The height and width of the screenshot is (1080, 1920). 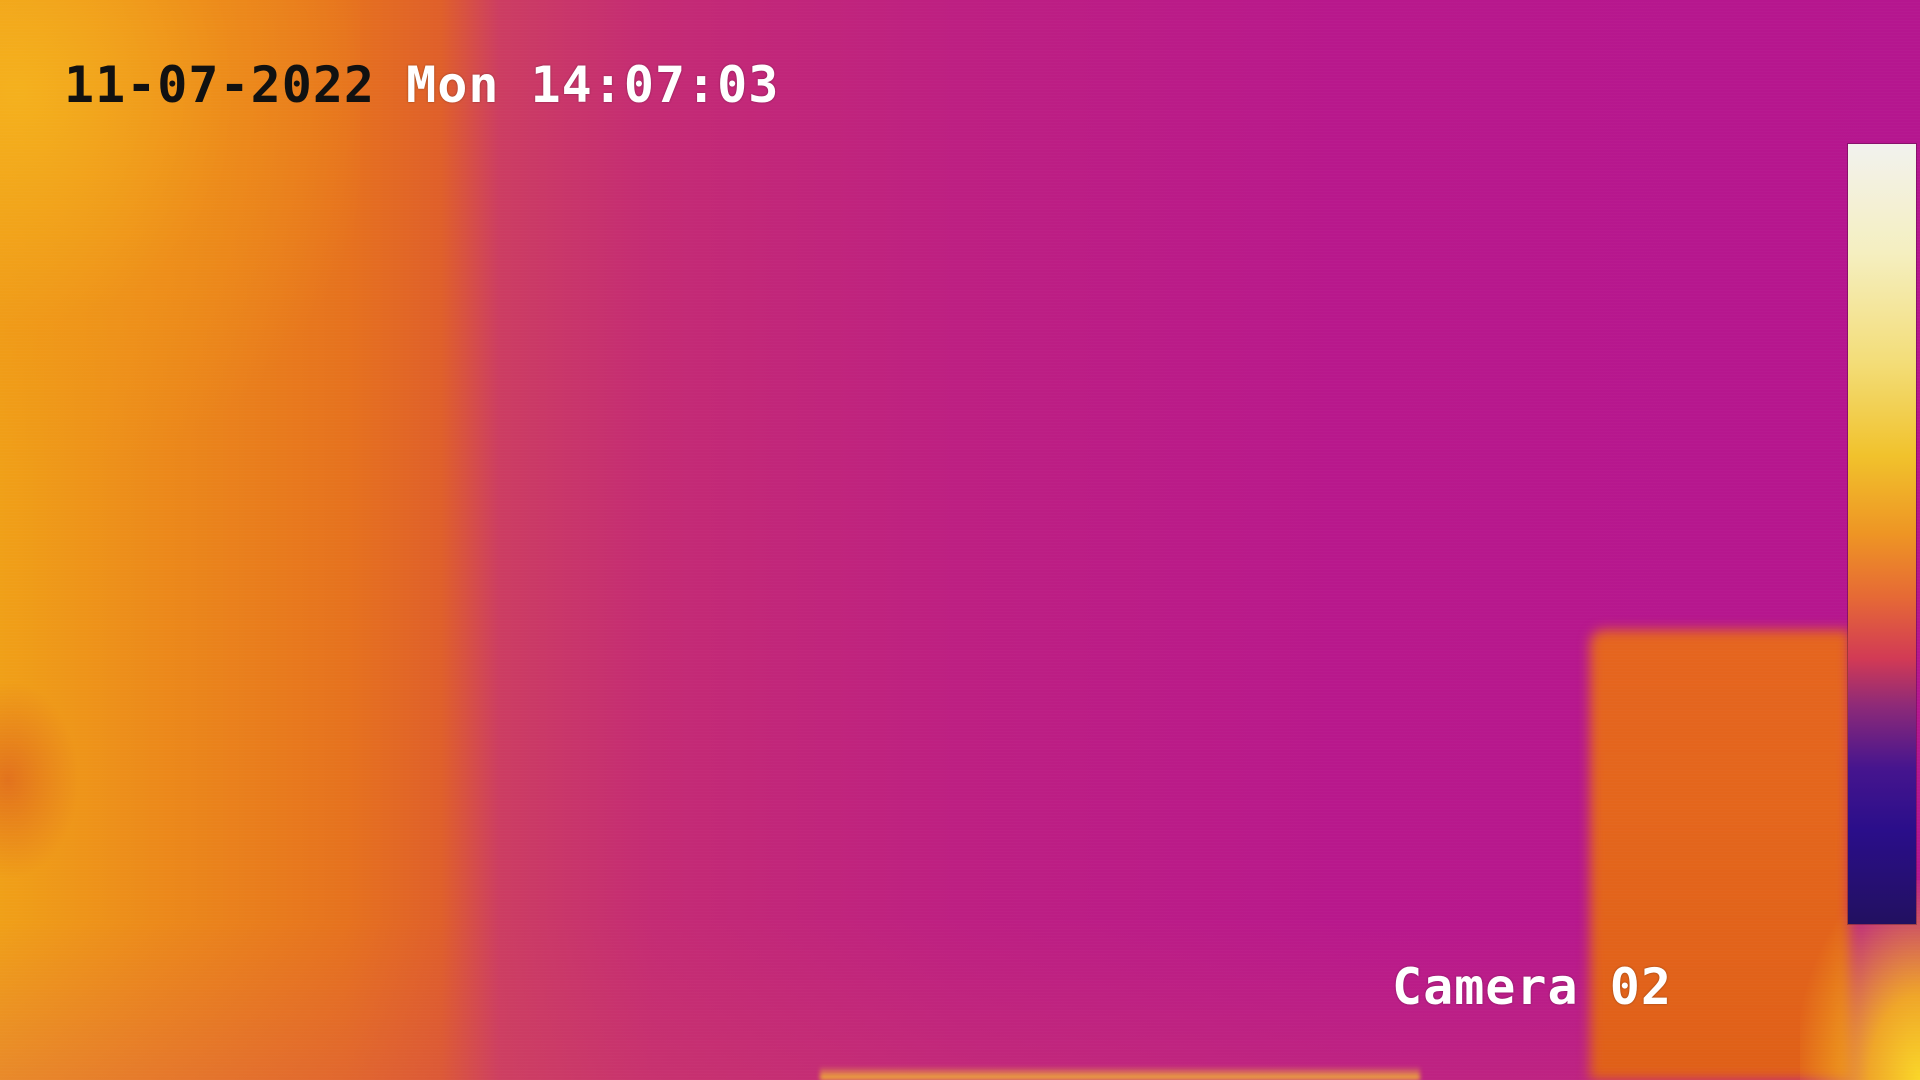 I want to click on timestamp-day: Mon, so click(x=453, y=85).